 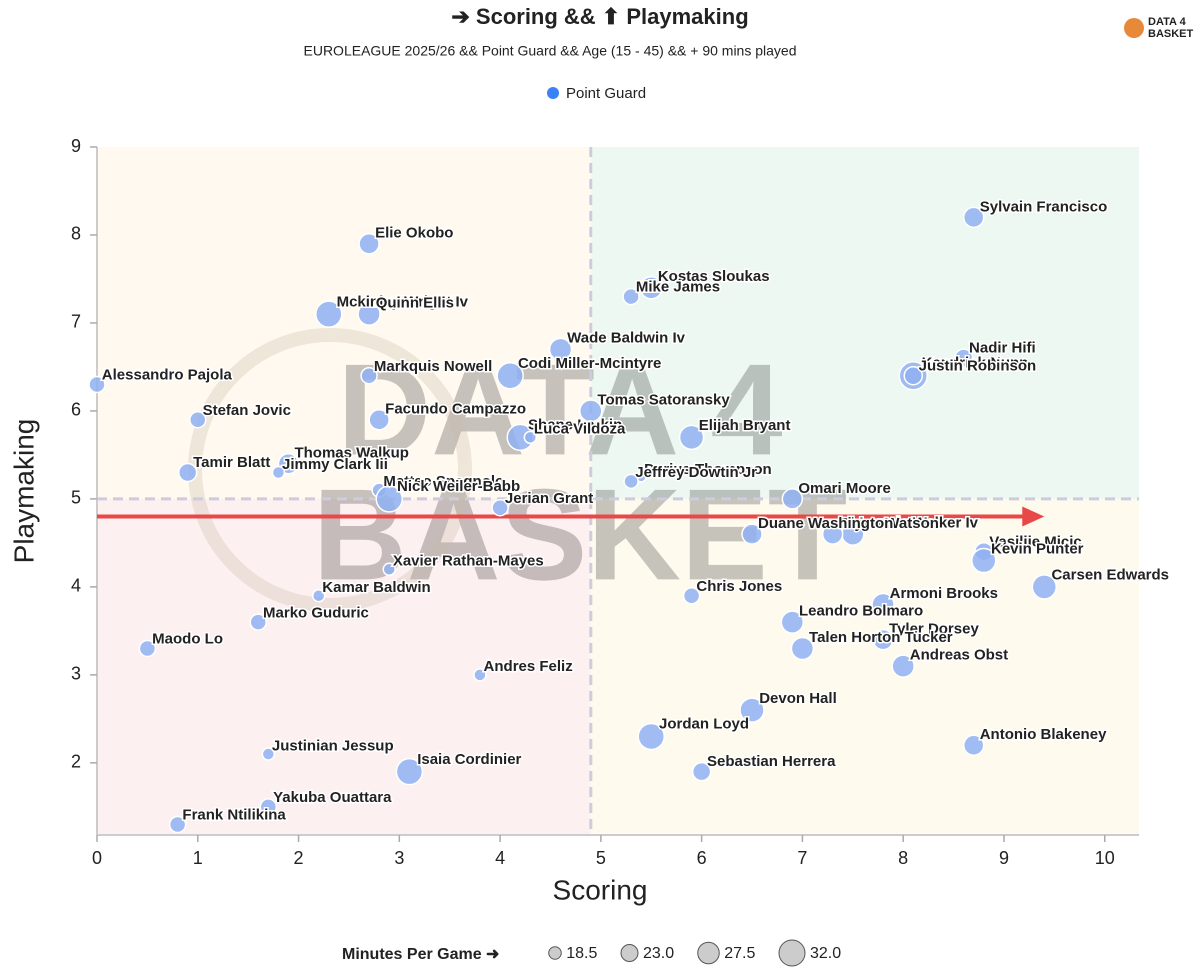 I want to click on x-tick-label: 7, so click(x=802, y=858).